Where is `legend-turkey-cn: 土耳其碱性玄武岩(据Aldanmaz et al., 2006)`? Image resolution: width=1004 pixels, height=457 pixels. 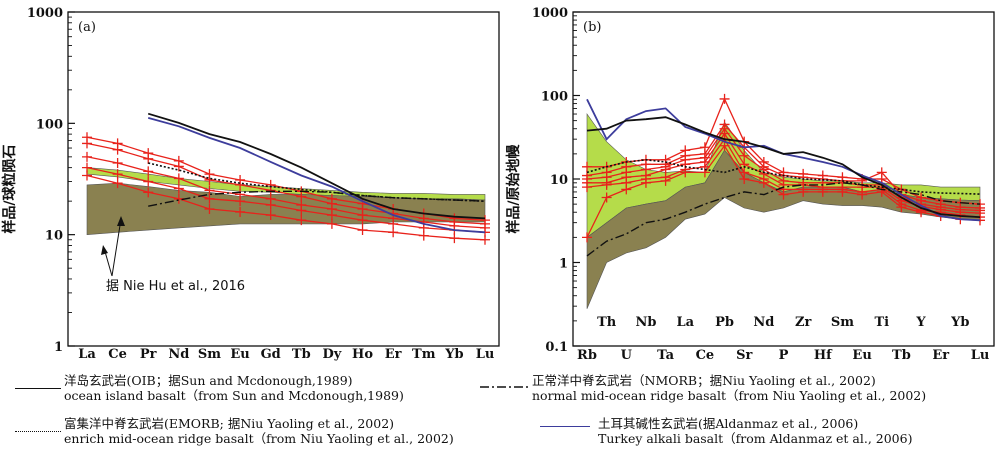 legend-turkey-cn: 土耳其碱性玄武岩(据Aldanmaz et al., 2006) is located at coordinates (728, 423).